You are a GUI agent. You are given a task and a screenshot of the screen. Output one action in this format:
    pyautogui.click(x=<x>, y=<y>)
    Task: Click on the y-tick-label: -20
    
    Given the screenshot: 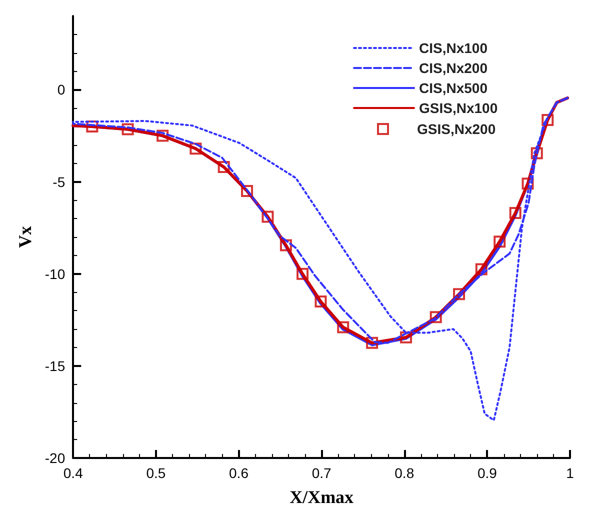 What is the action you would take?
    pyautogui.click(x=55, y=458)
    